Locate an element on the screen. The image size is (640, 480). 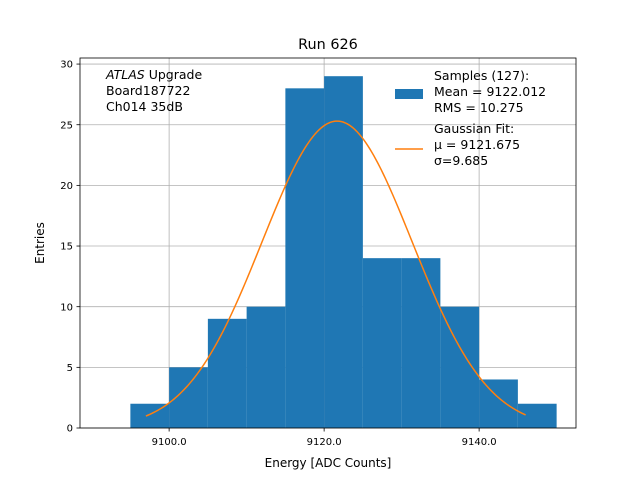
annotation-line: Ch014 35dB is located at coordinates (144, 106).